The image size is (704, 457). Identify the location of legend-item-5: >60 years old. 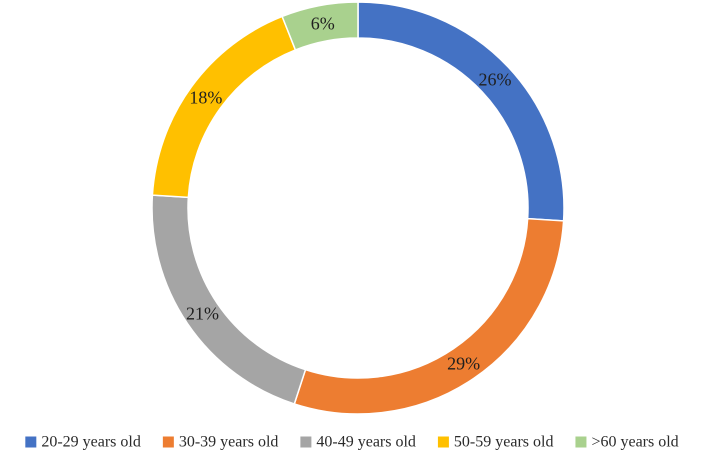
(627, 442).